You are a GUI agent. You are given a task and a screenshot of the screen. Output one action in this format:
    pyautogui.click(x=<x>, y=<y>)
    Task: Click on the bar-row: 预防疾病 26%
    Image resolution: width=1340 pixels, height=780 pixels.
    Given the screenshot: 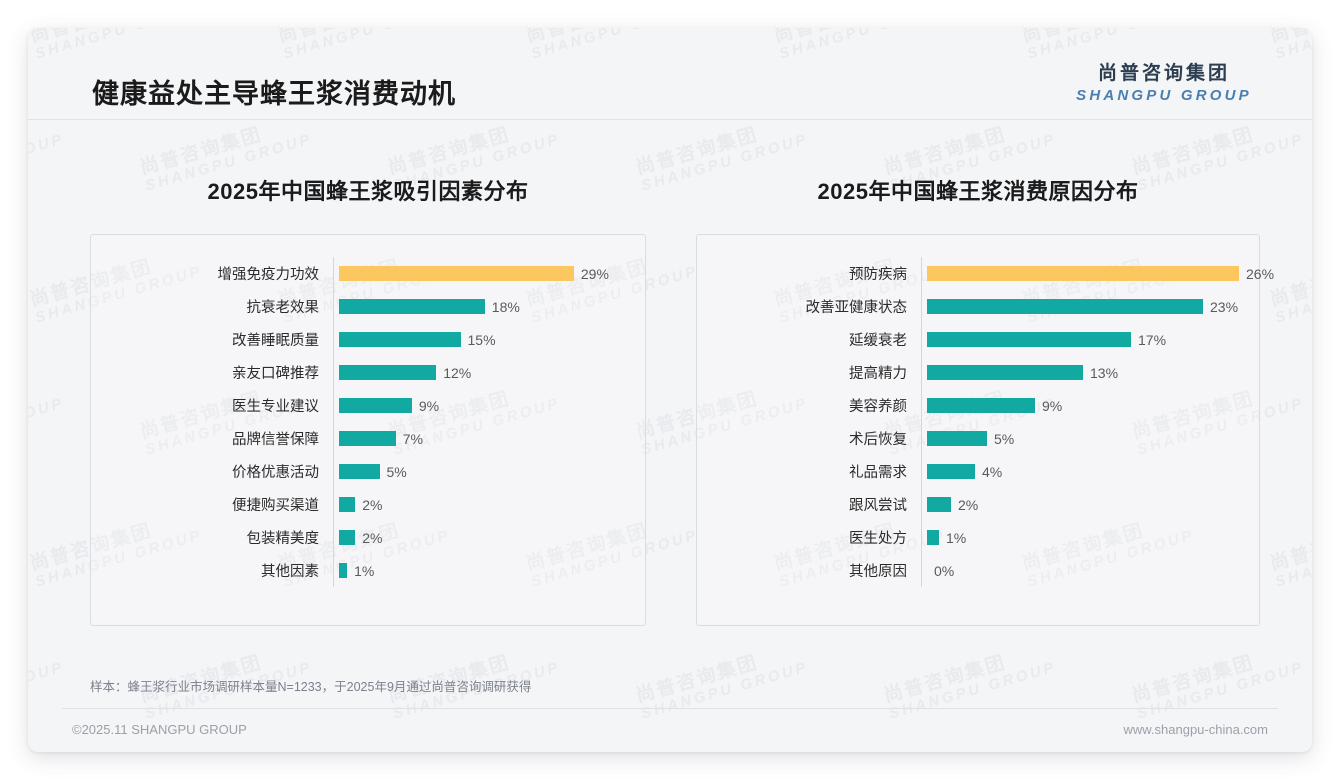 What is the action you would take?
    pyautogui.click(x=985, y=273)
    